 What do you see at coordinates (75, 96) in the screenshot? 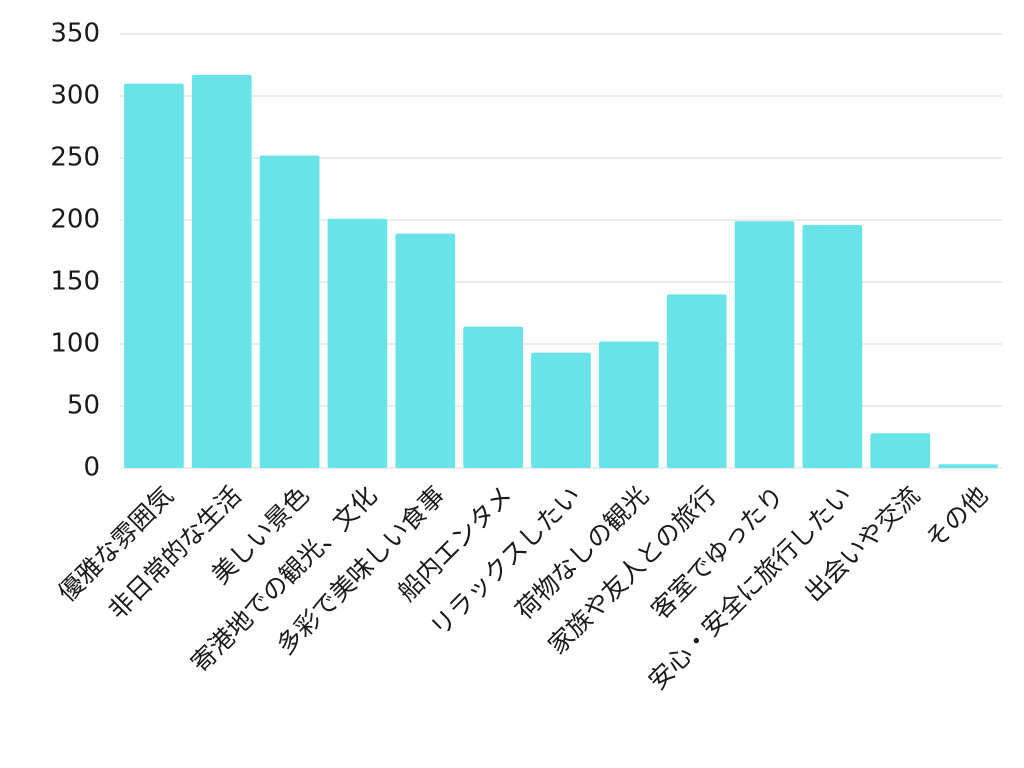
I see `y-tick-label: 300` at bounding box center [75, 96].